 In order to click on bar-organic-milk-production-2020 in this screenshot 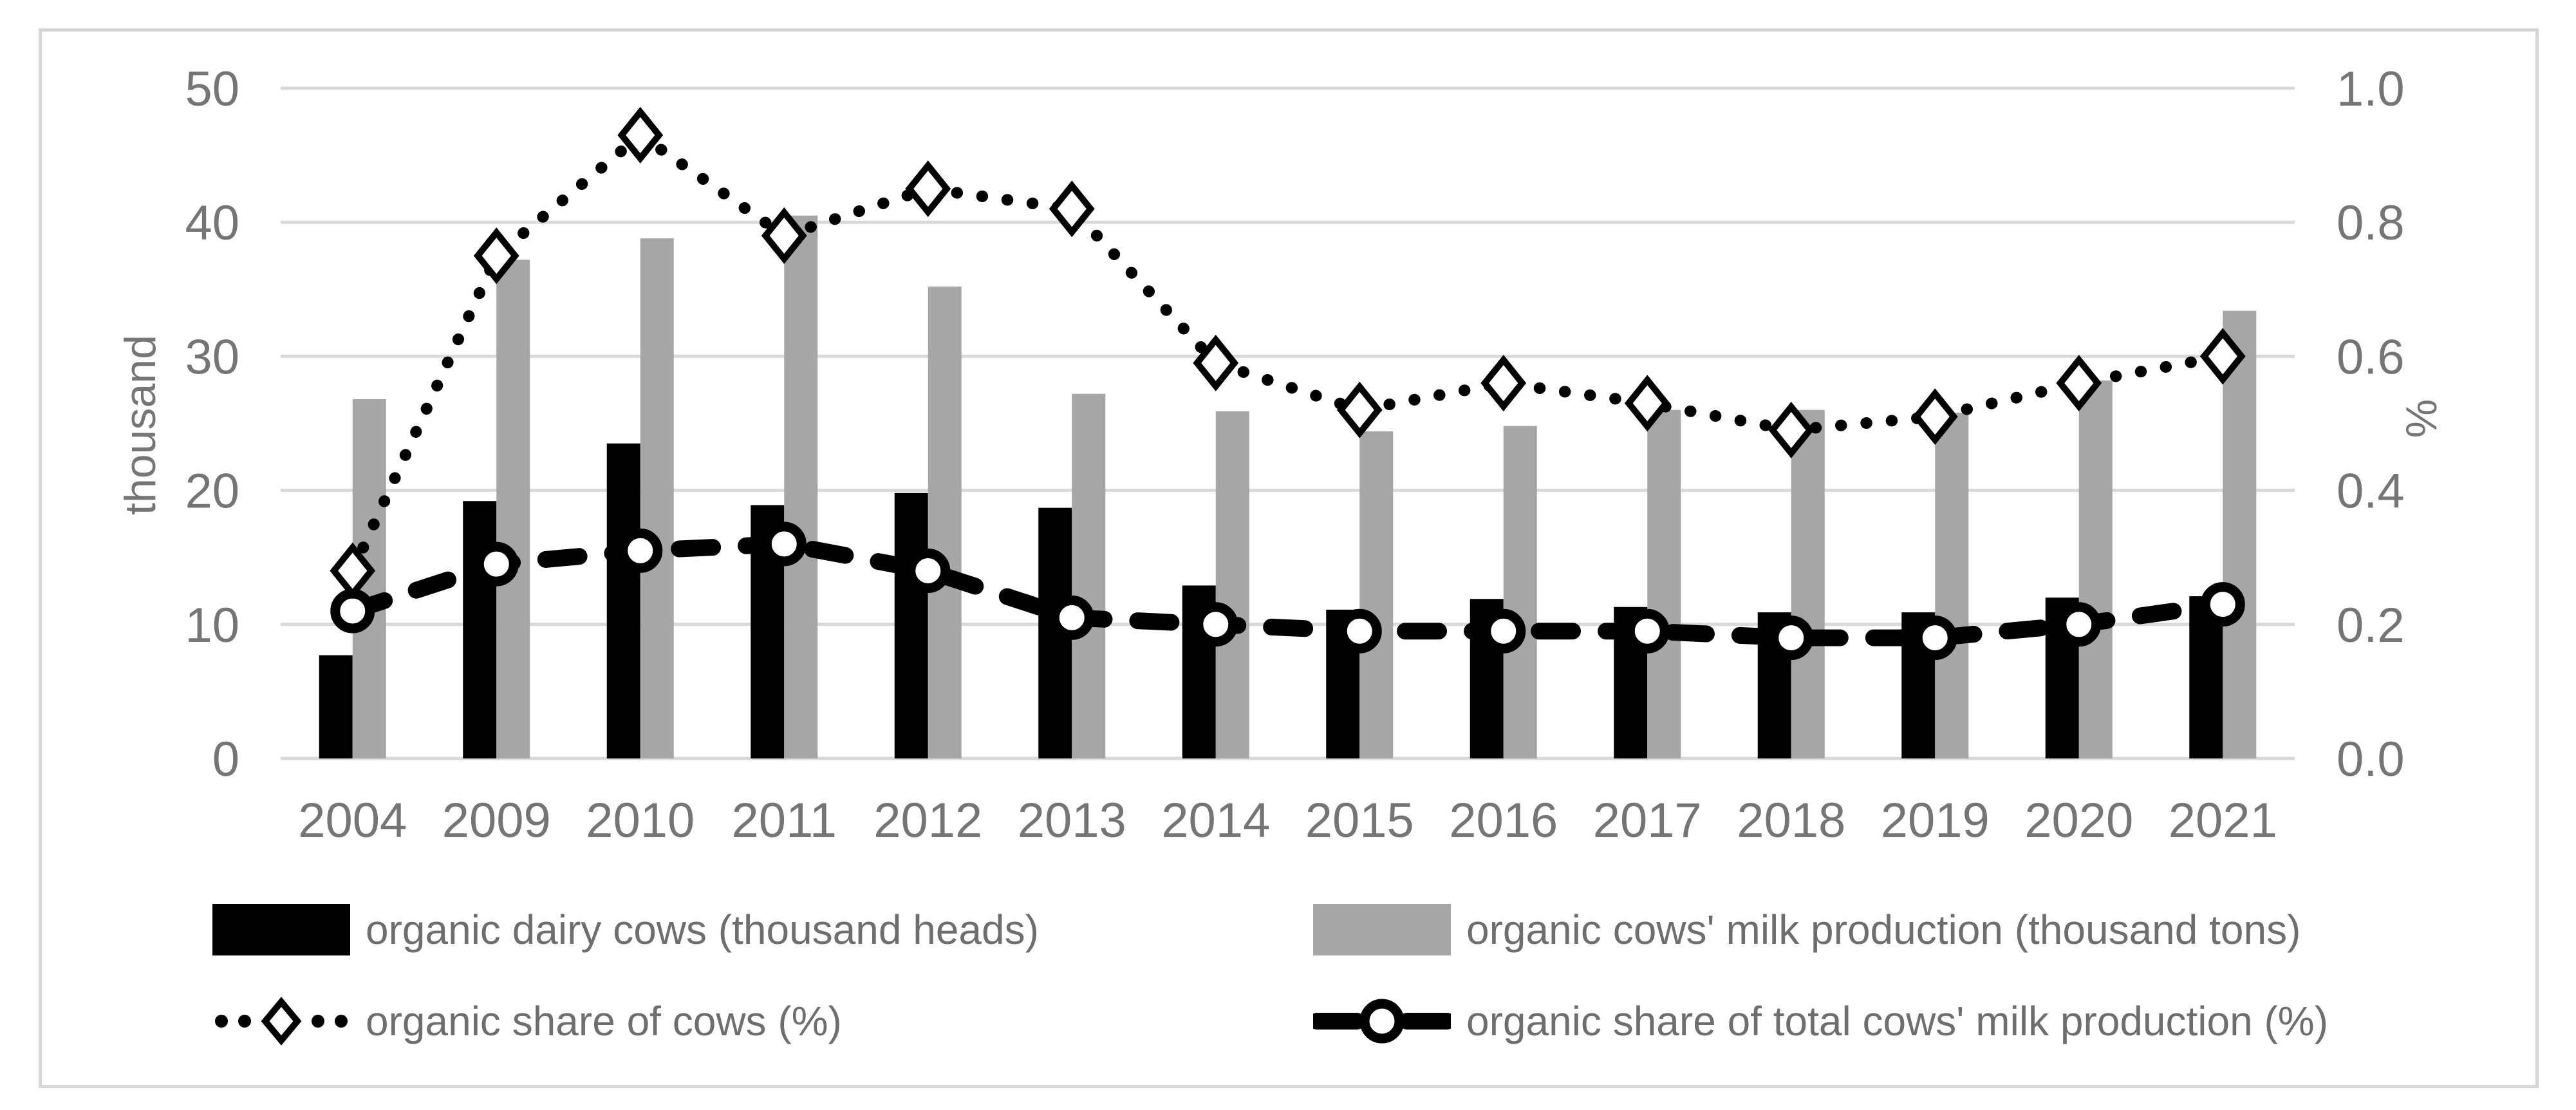, I will do `click(2095, 569)`.